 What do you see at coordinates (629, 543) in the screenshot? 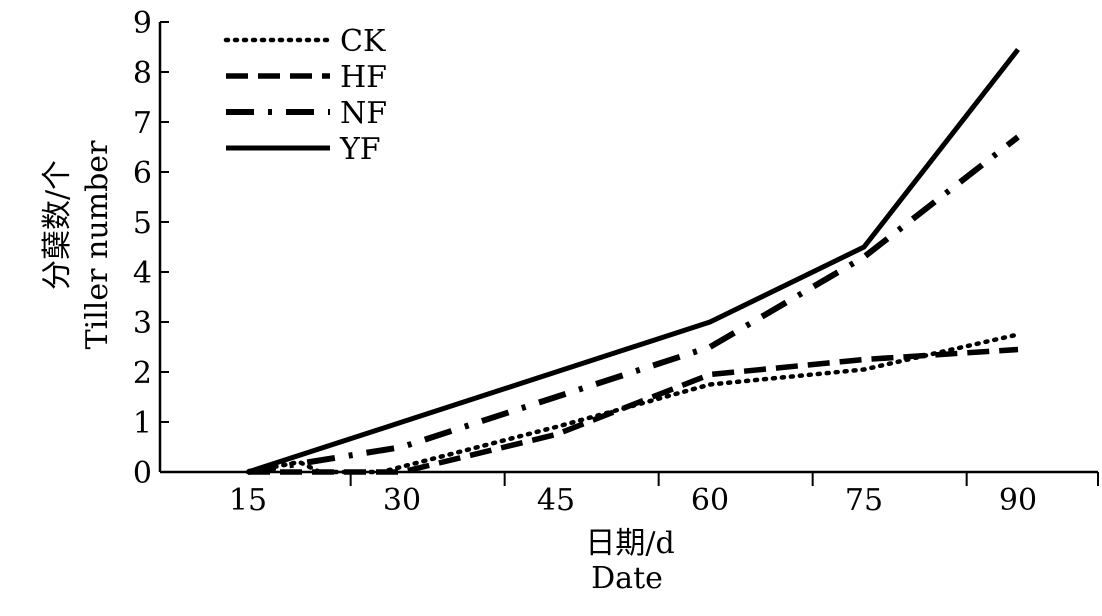
I see `x-axis-title: 日期/d` at bounding box center [629, 543].